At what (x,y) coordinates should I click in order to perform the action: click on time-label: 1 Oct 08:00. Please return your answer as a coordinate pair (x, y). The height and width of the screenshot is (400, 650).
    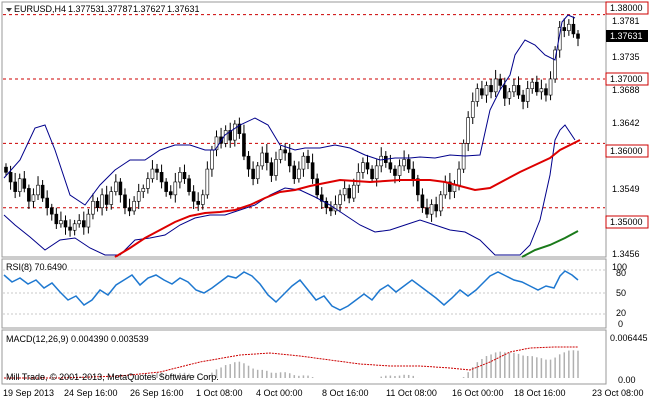
    Looking at the image, I should click on (219, 393).